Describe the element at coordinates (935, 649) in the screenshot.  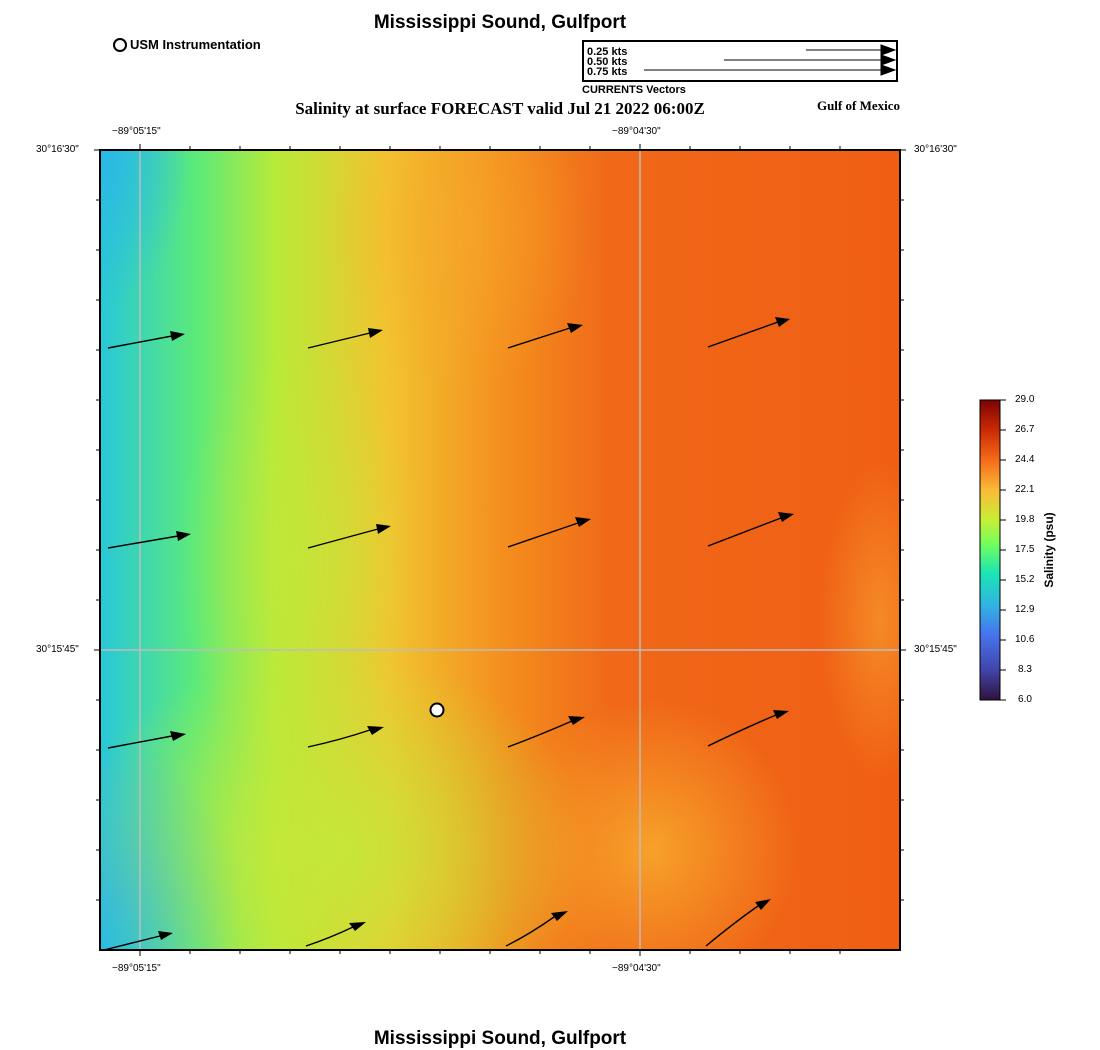
I see `lat-tick-right-2: 30°15'45"` at that location.